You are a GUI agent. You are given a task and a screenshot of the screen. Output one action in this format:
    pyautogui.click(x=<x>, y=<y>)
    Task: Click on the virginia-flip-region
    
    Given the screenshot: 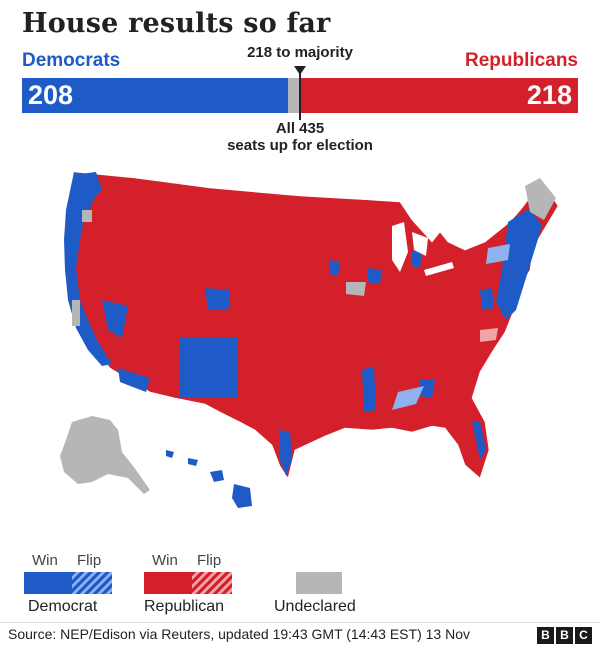 What is the action you would take?
    pyautogui.click(x=489, y=335)
    